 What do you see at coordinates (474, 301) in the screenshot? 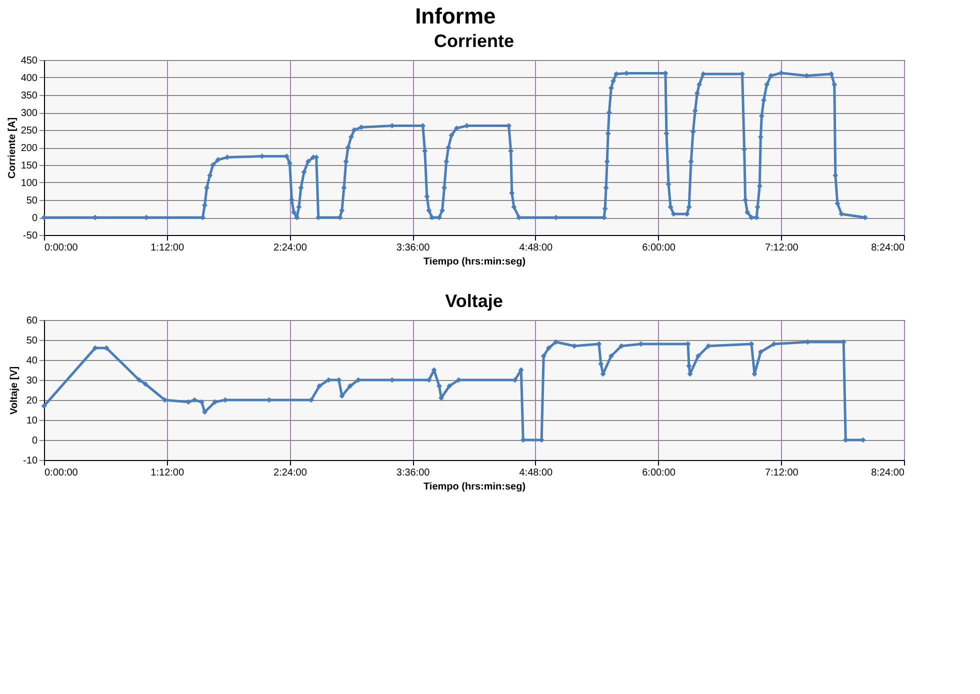
I see `chart-title: Voltaje` at bounding box center [474, 301].